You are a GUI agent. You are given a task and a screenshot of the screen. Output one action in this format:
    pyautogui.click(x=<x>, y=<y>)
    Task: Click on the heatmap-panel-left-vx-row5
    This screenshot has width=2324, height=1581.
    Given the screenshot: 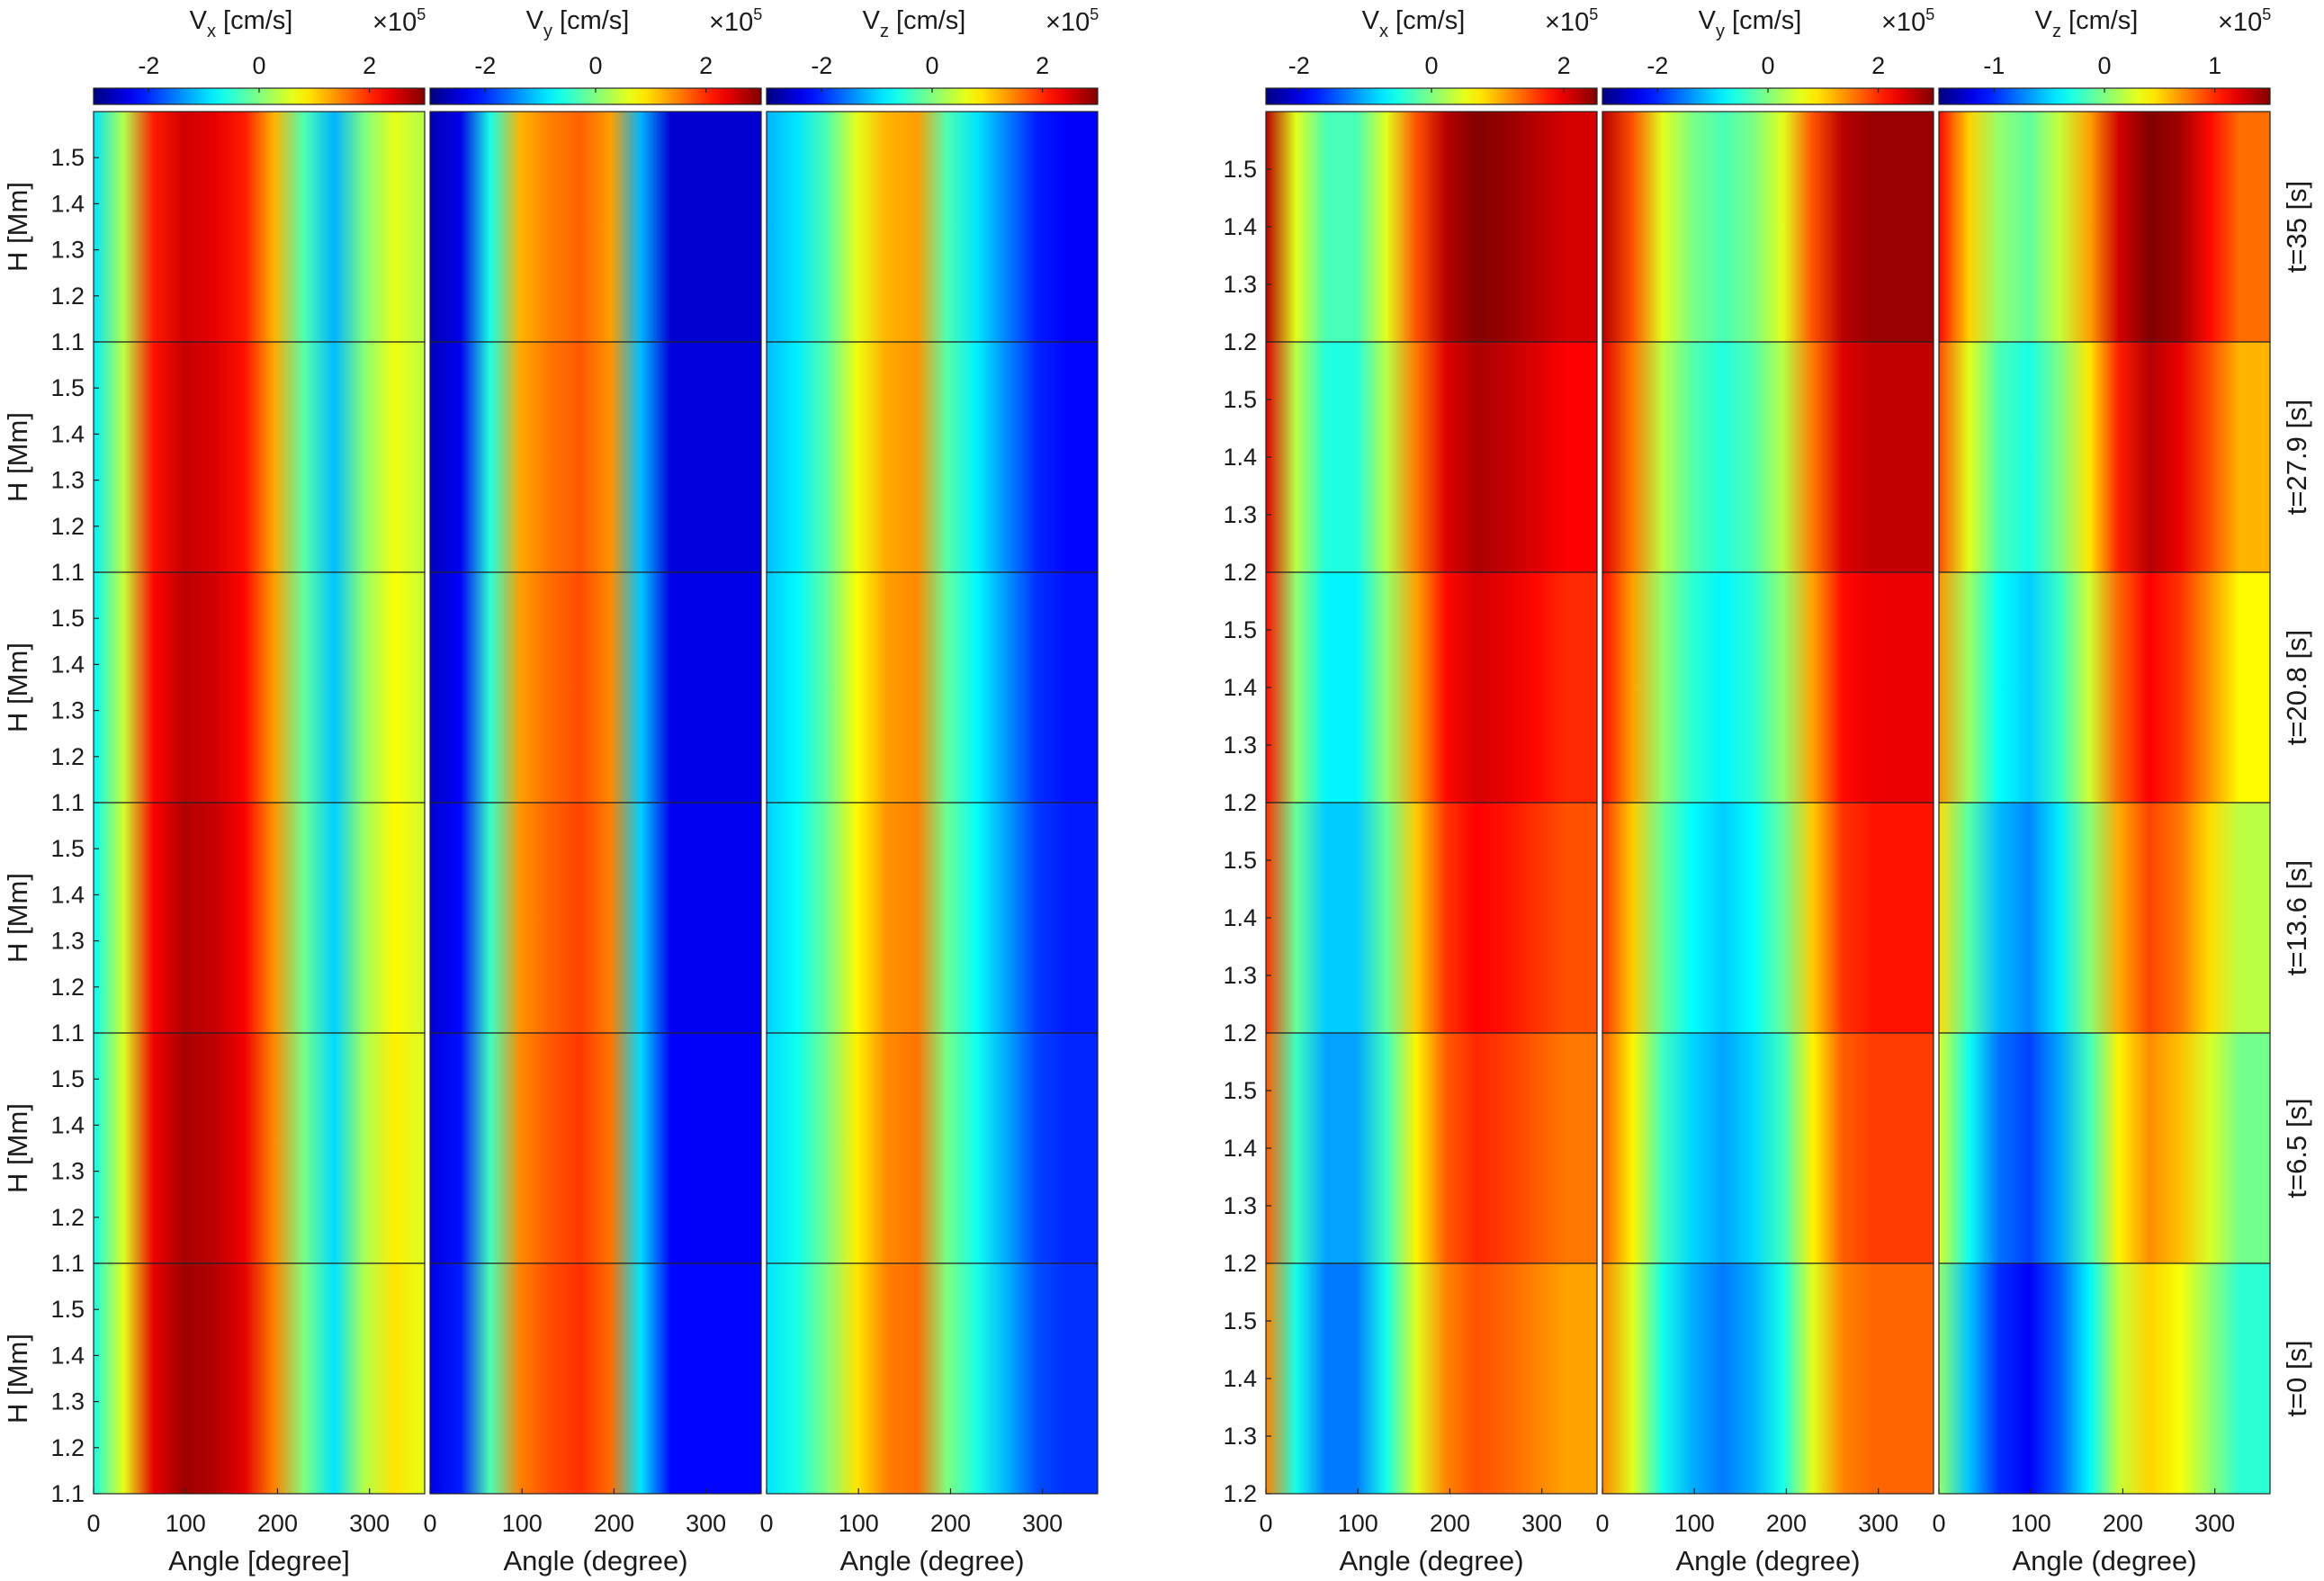 What is the action you would take?
    pyautogui.click(x=259, y=1378)
    